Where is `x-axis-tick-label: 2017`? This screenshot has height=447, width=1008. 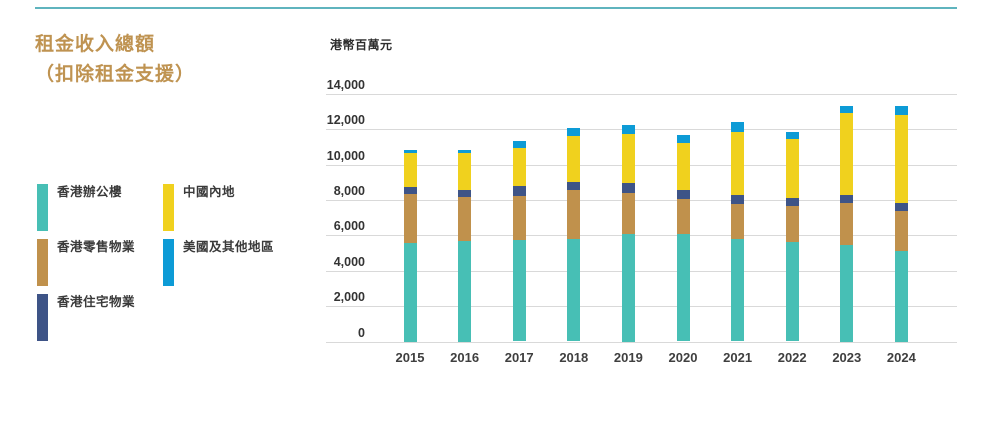 x-axis-tick-label: 2017 is located at coordinates (519, 357).